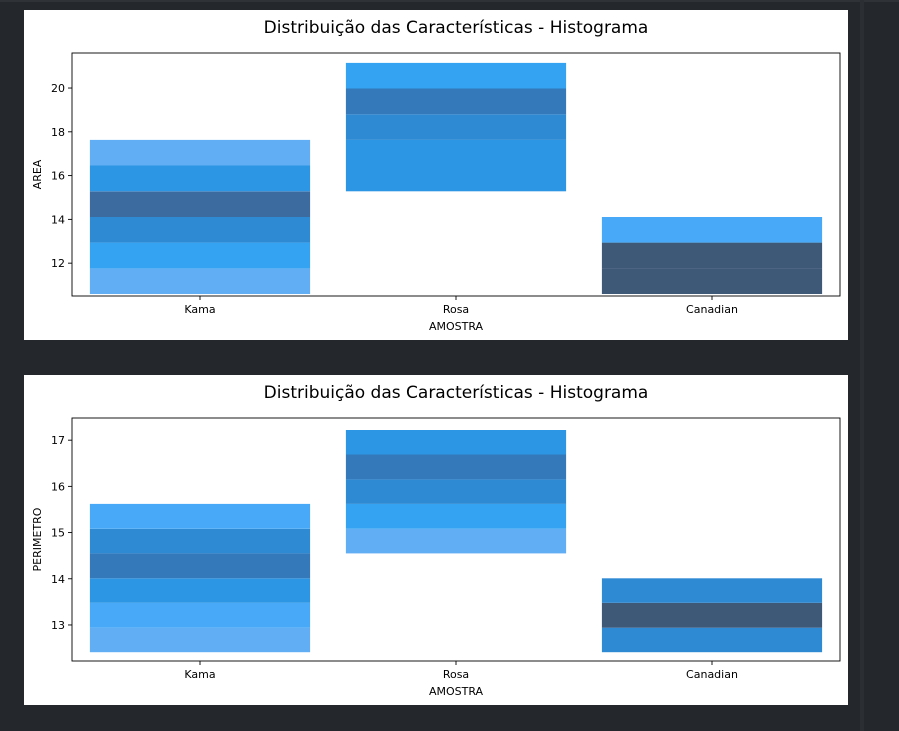 This screenshot has width=899, height=731. I want to click on y-tick-label: 15, so click(58, 533).